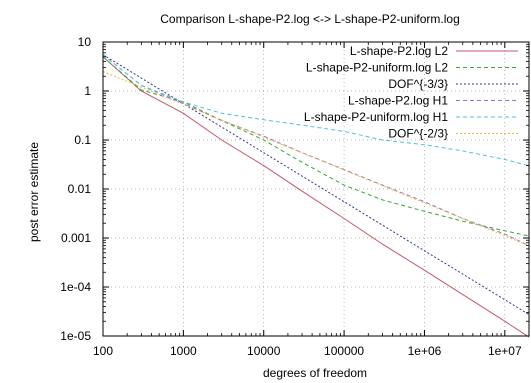  What do you see at coordinates (85, 42) in the screenshot?
I see `y-tick-label: 10` at bounding box center [85, 42].